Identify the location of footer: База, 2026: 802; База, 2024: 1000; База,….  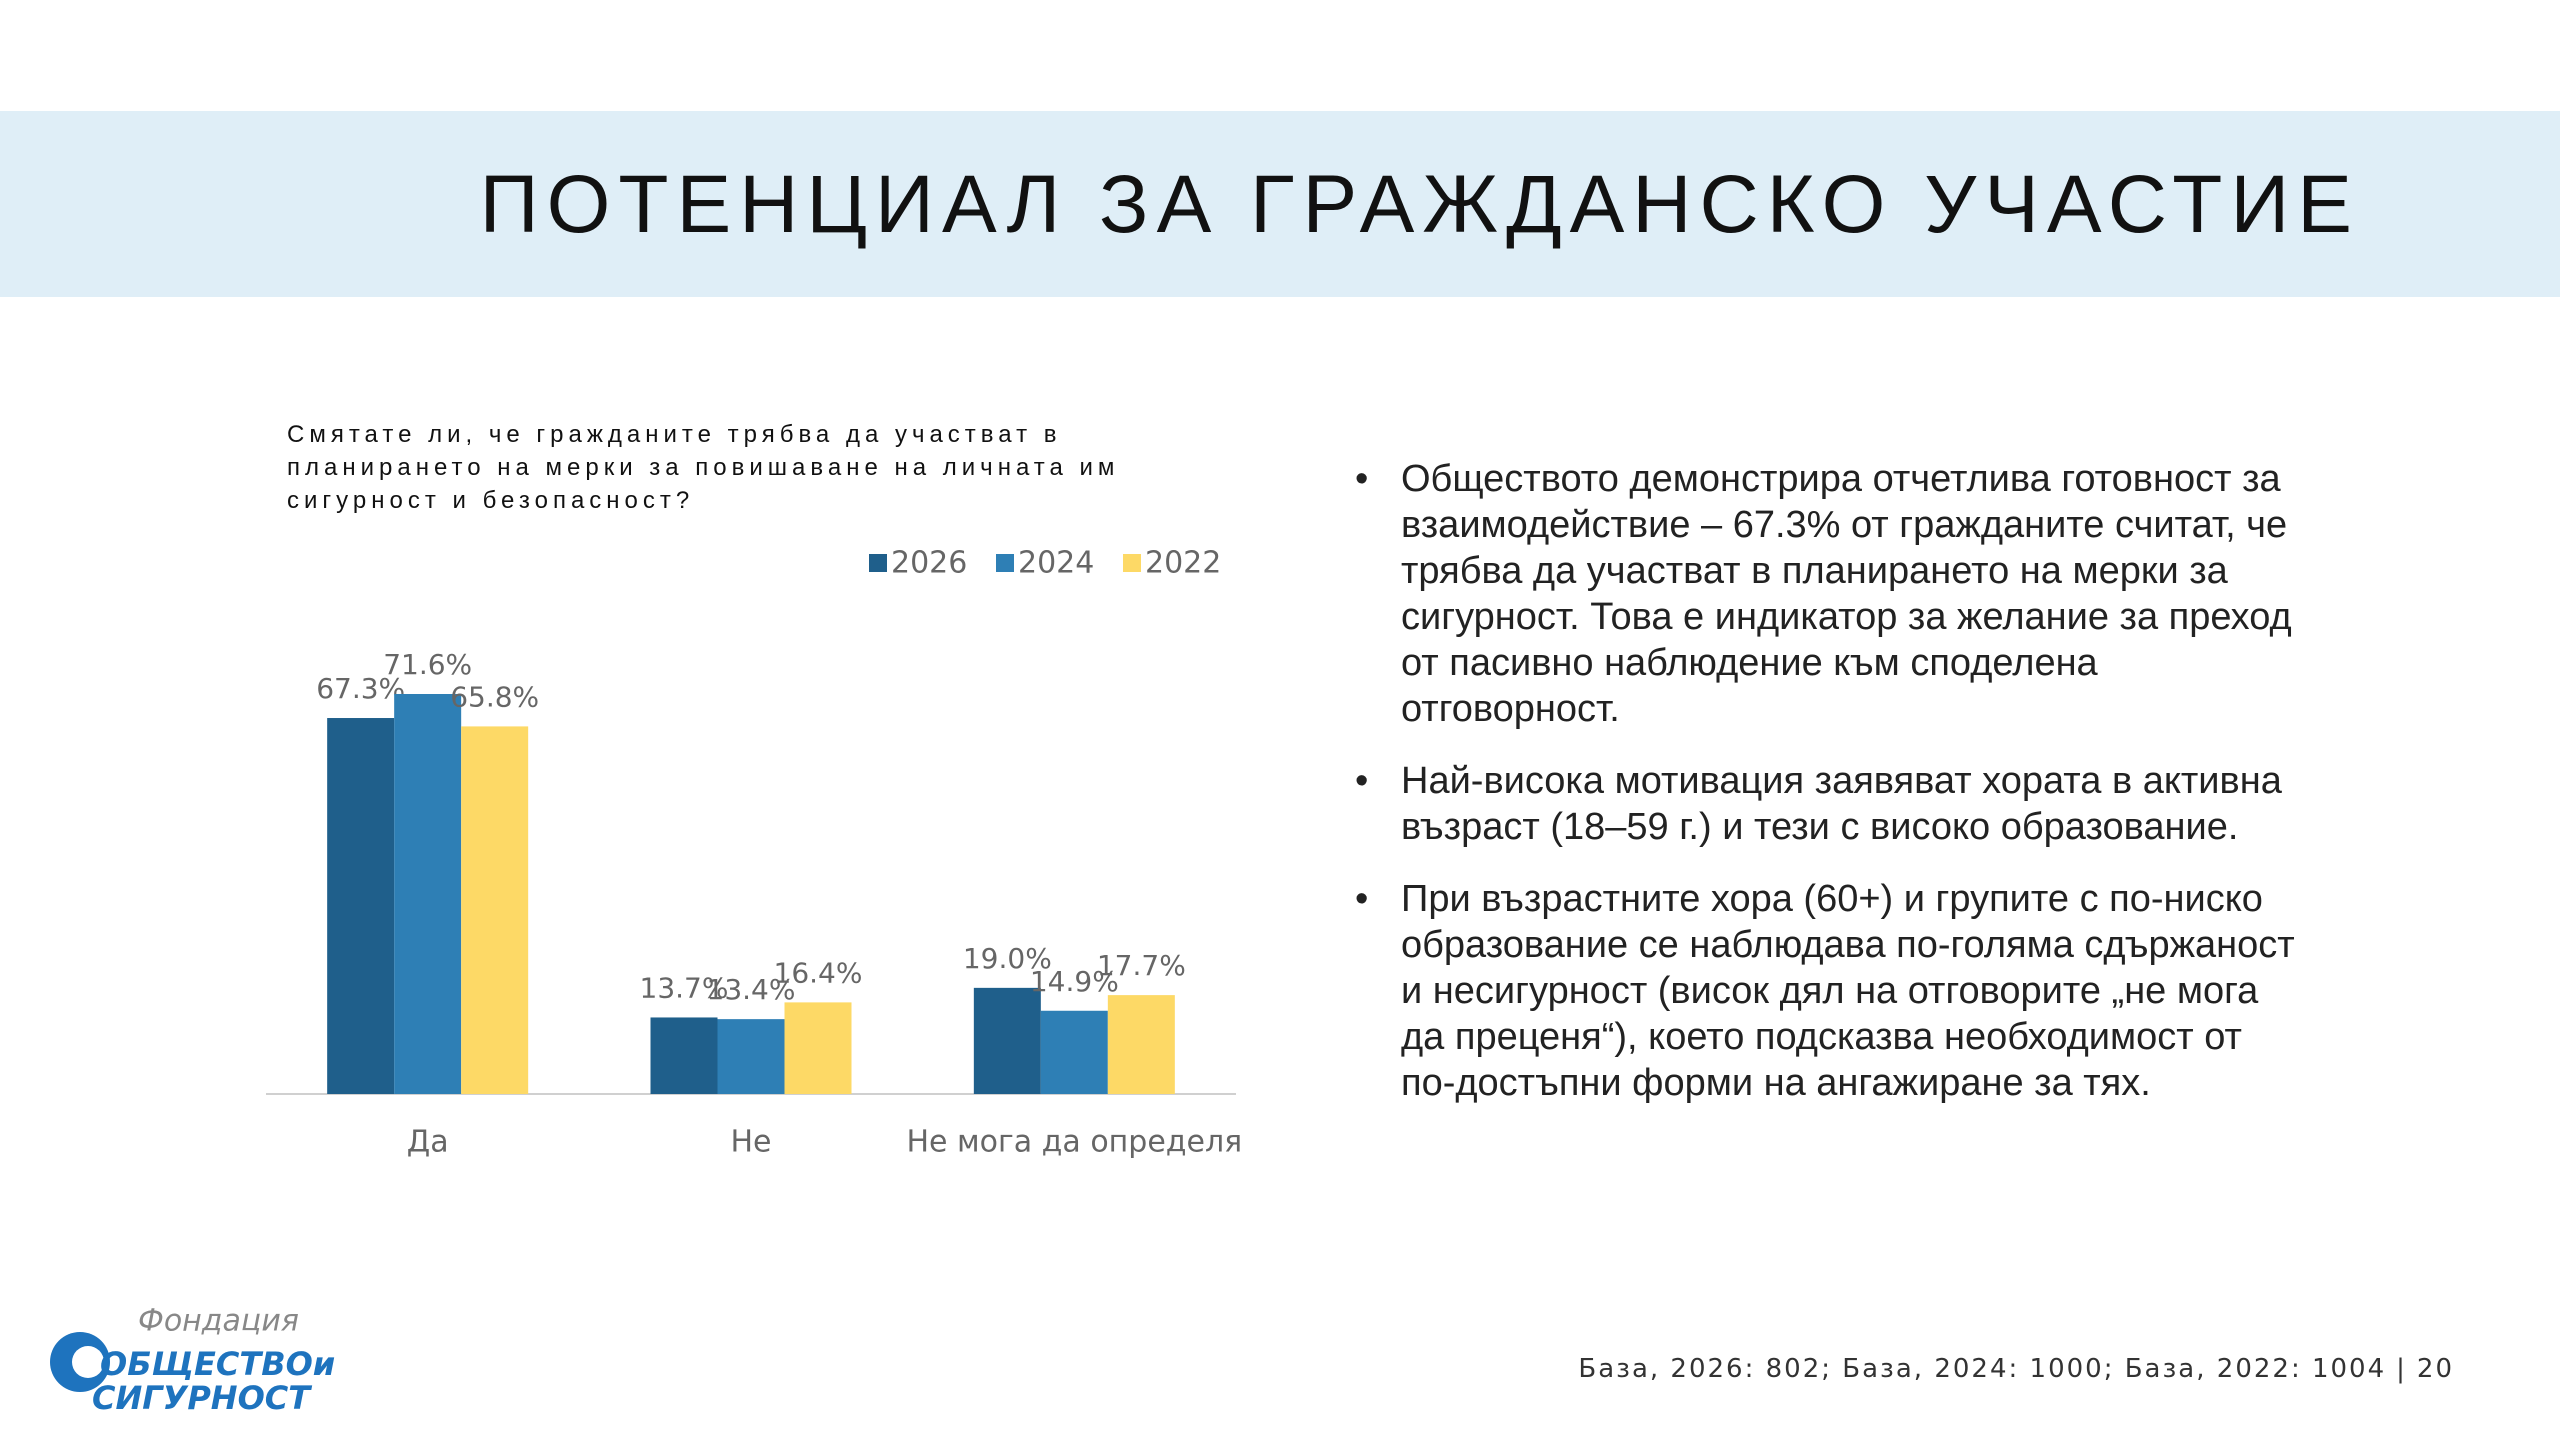
(2011, 1369).